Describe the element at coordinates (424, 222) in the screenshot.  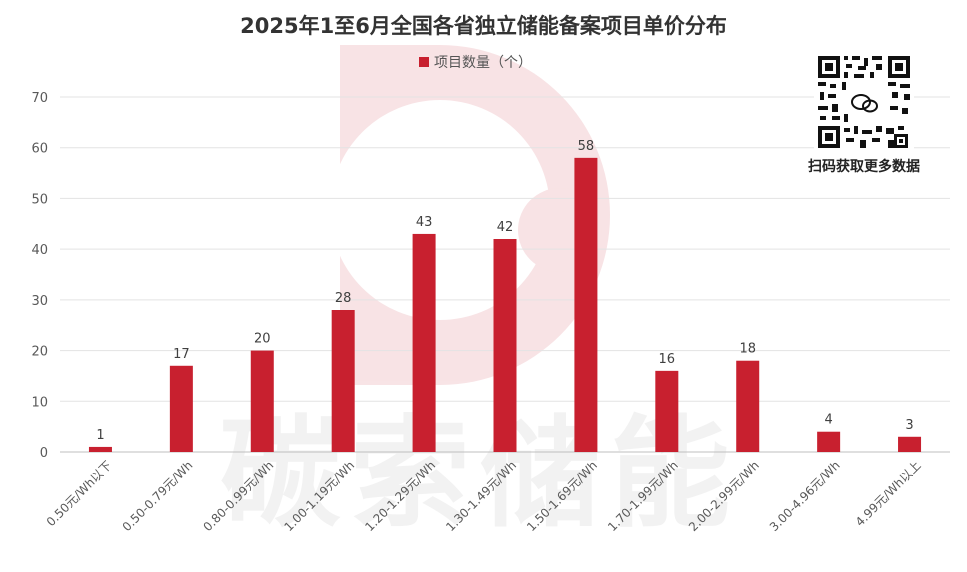
I see `data-label: 43` at that location.